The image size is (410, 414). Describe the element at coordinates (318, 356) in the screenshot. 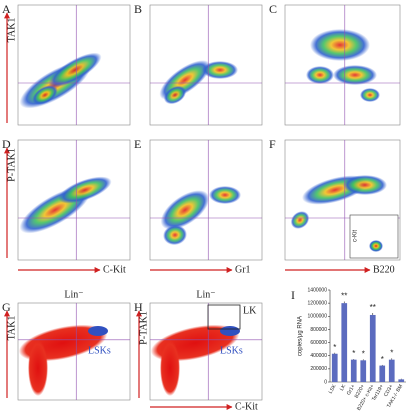

I see `y-tick-label: 400000` at that location.